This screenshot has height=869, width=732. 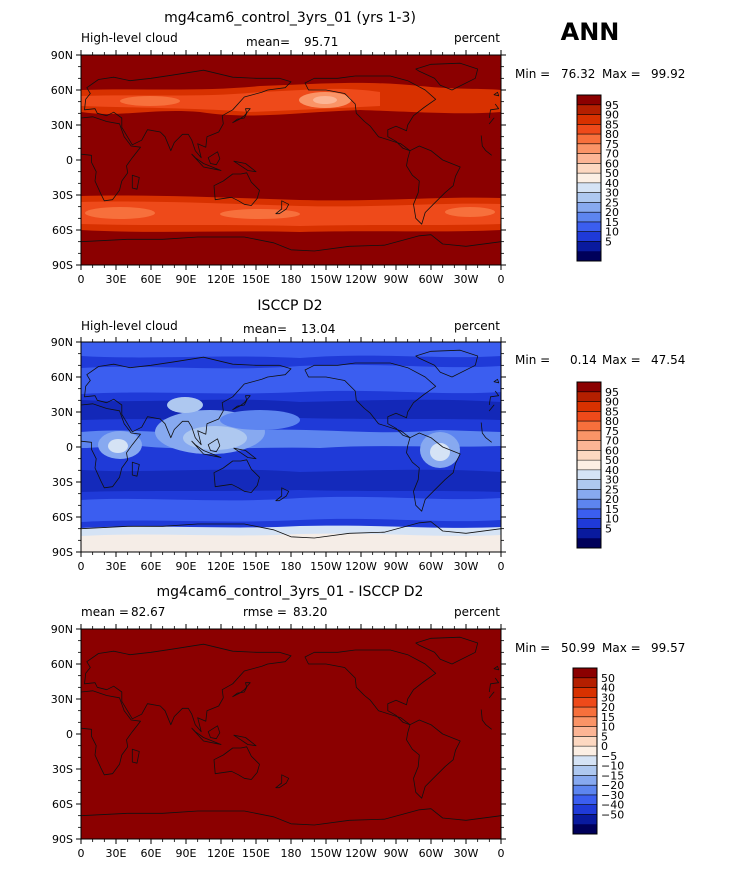 What do you see at coordinates (609, 756) in the screenshot?
I see `colorbar-label: −5` at bounding box center [609, 756].